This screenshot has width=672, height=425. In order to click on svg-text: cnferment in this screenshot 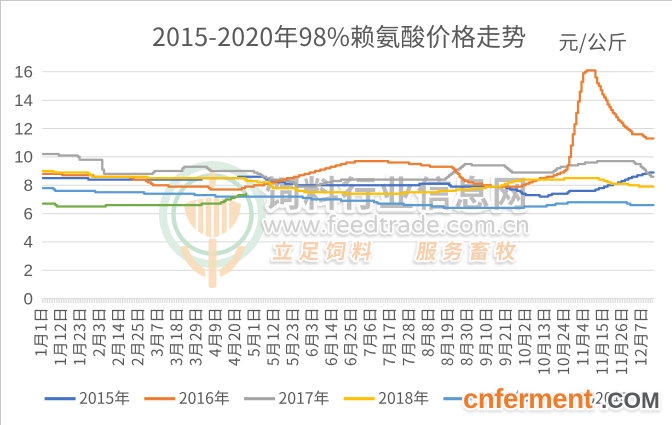, I will do `click(528, 398)`.